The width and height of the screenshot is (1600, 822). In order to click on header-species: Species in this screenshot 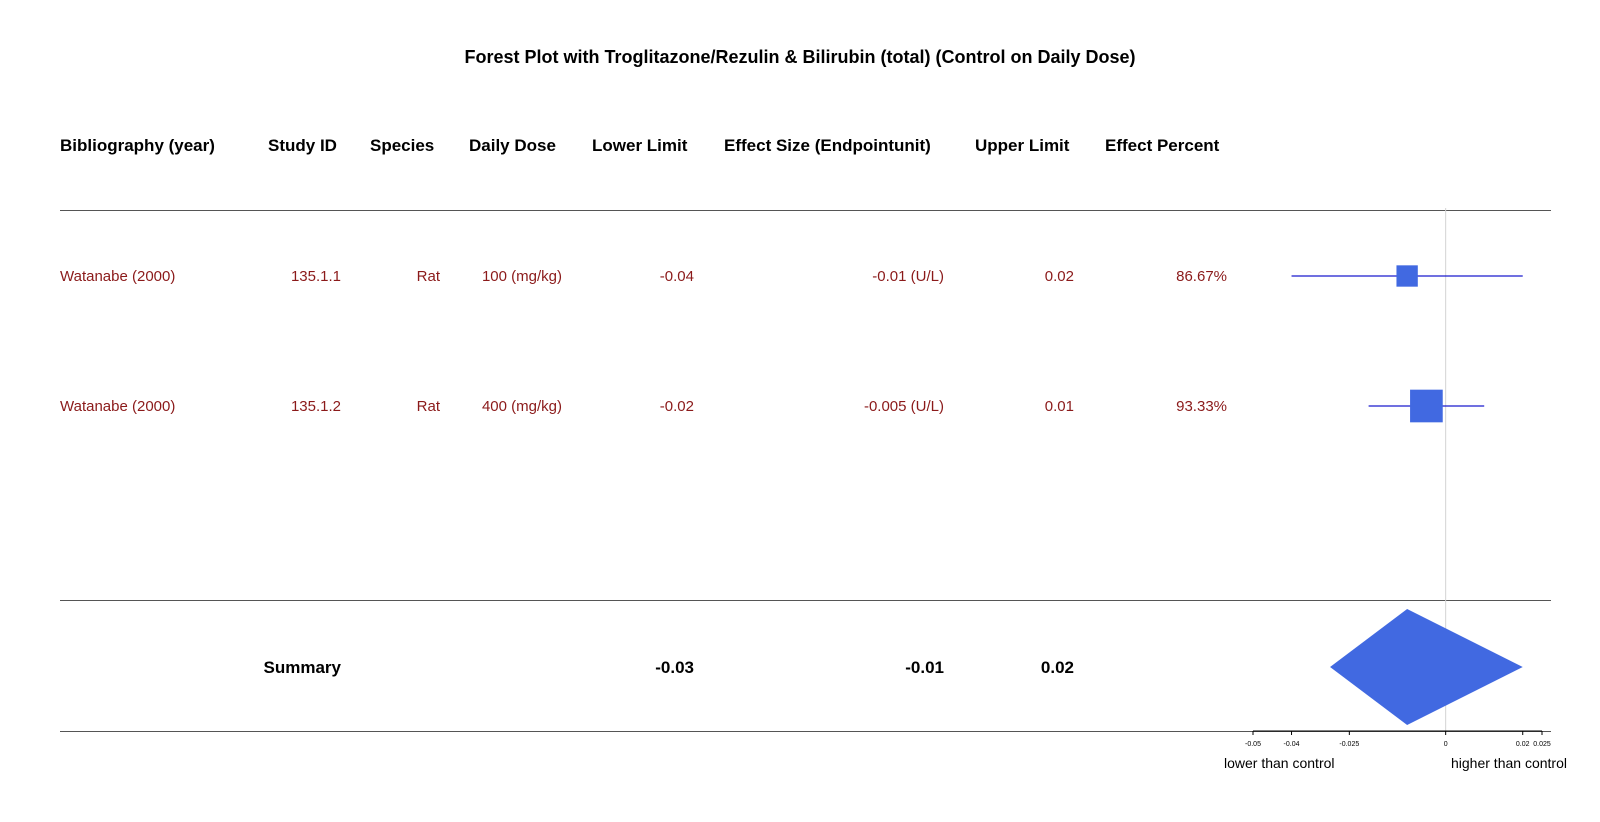, I will do `click(402, 145)`.